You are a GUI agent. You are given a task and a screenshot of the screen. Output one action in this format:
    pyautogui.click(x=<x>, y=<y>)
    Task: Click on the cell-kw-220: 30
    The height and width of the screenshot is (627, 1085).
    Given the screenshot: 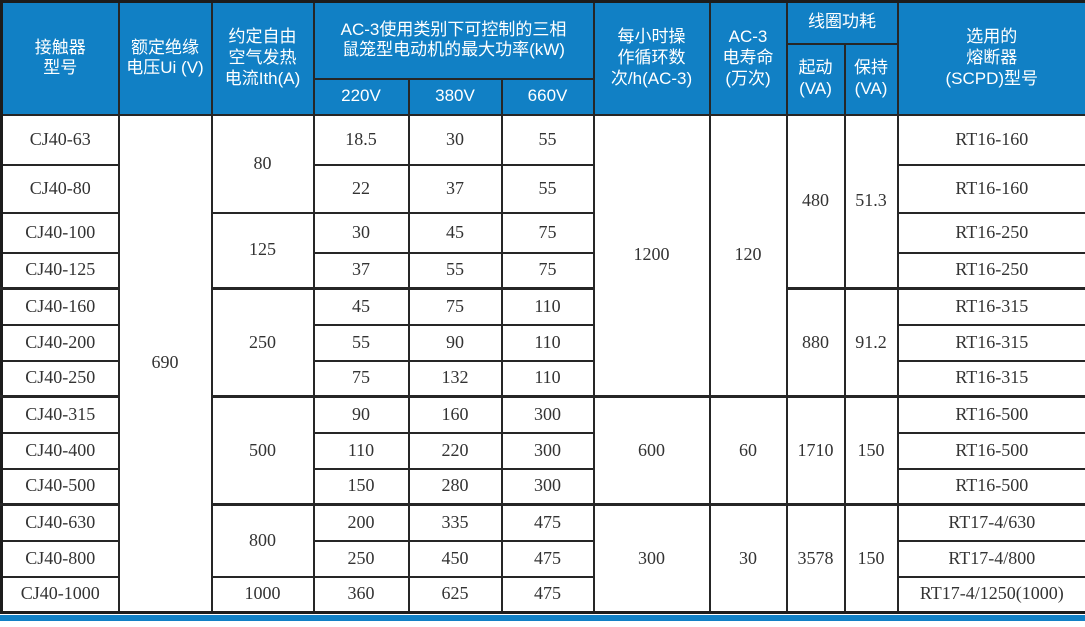 What is the action you would take?
    pyautogui.click(x=361, y=232)
    